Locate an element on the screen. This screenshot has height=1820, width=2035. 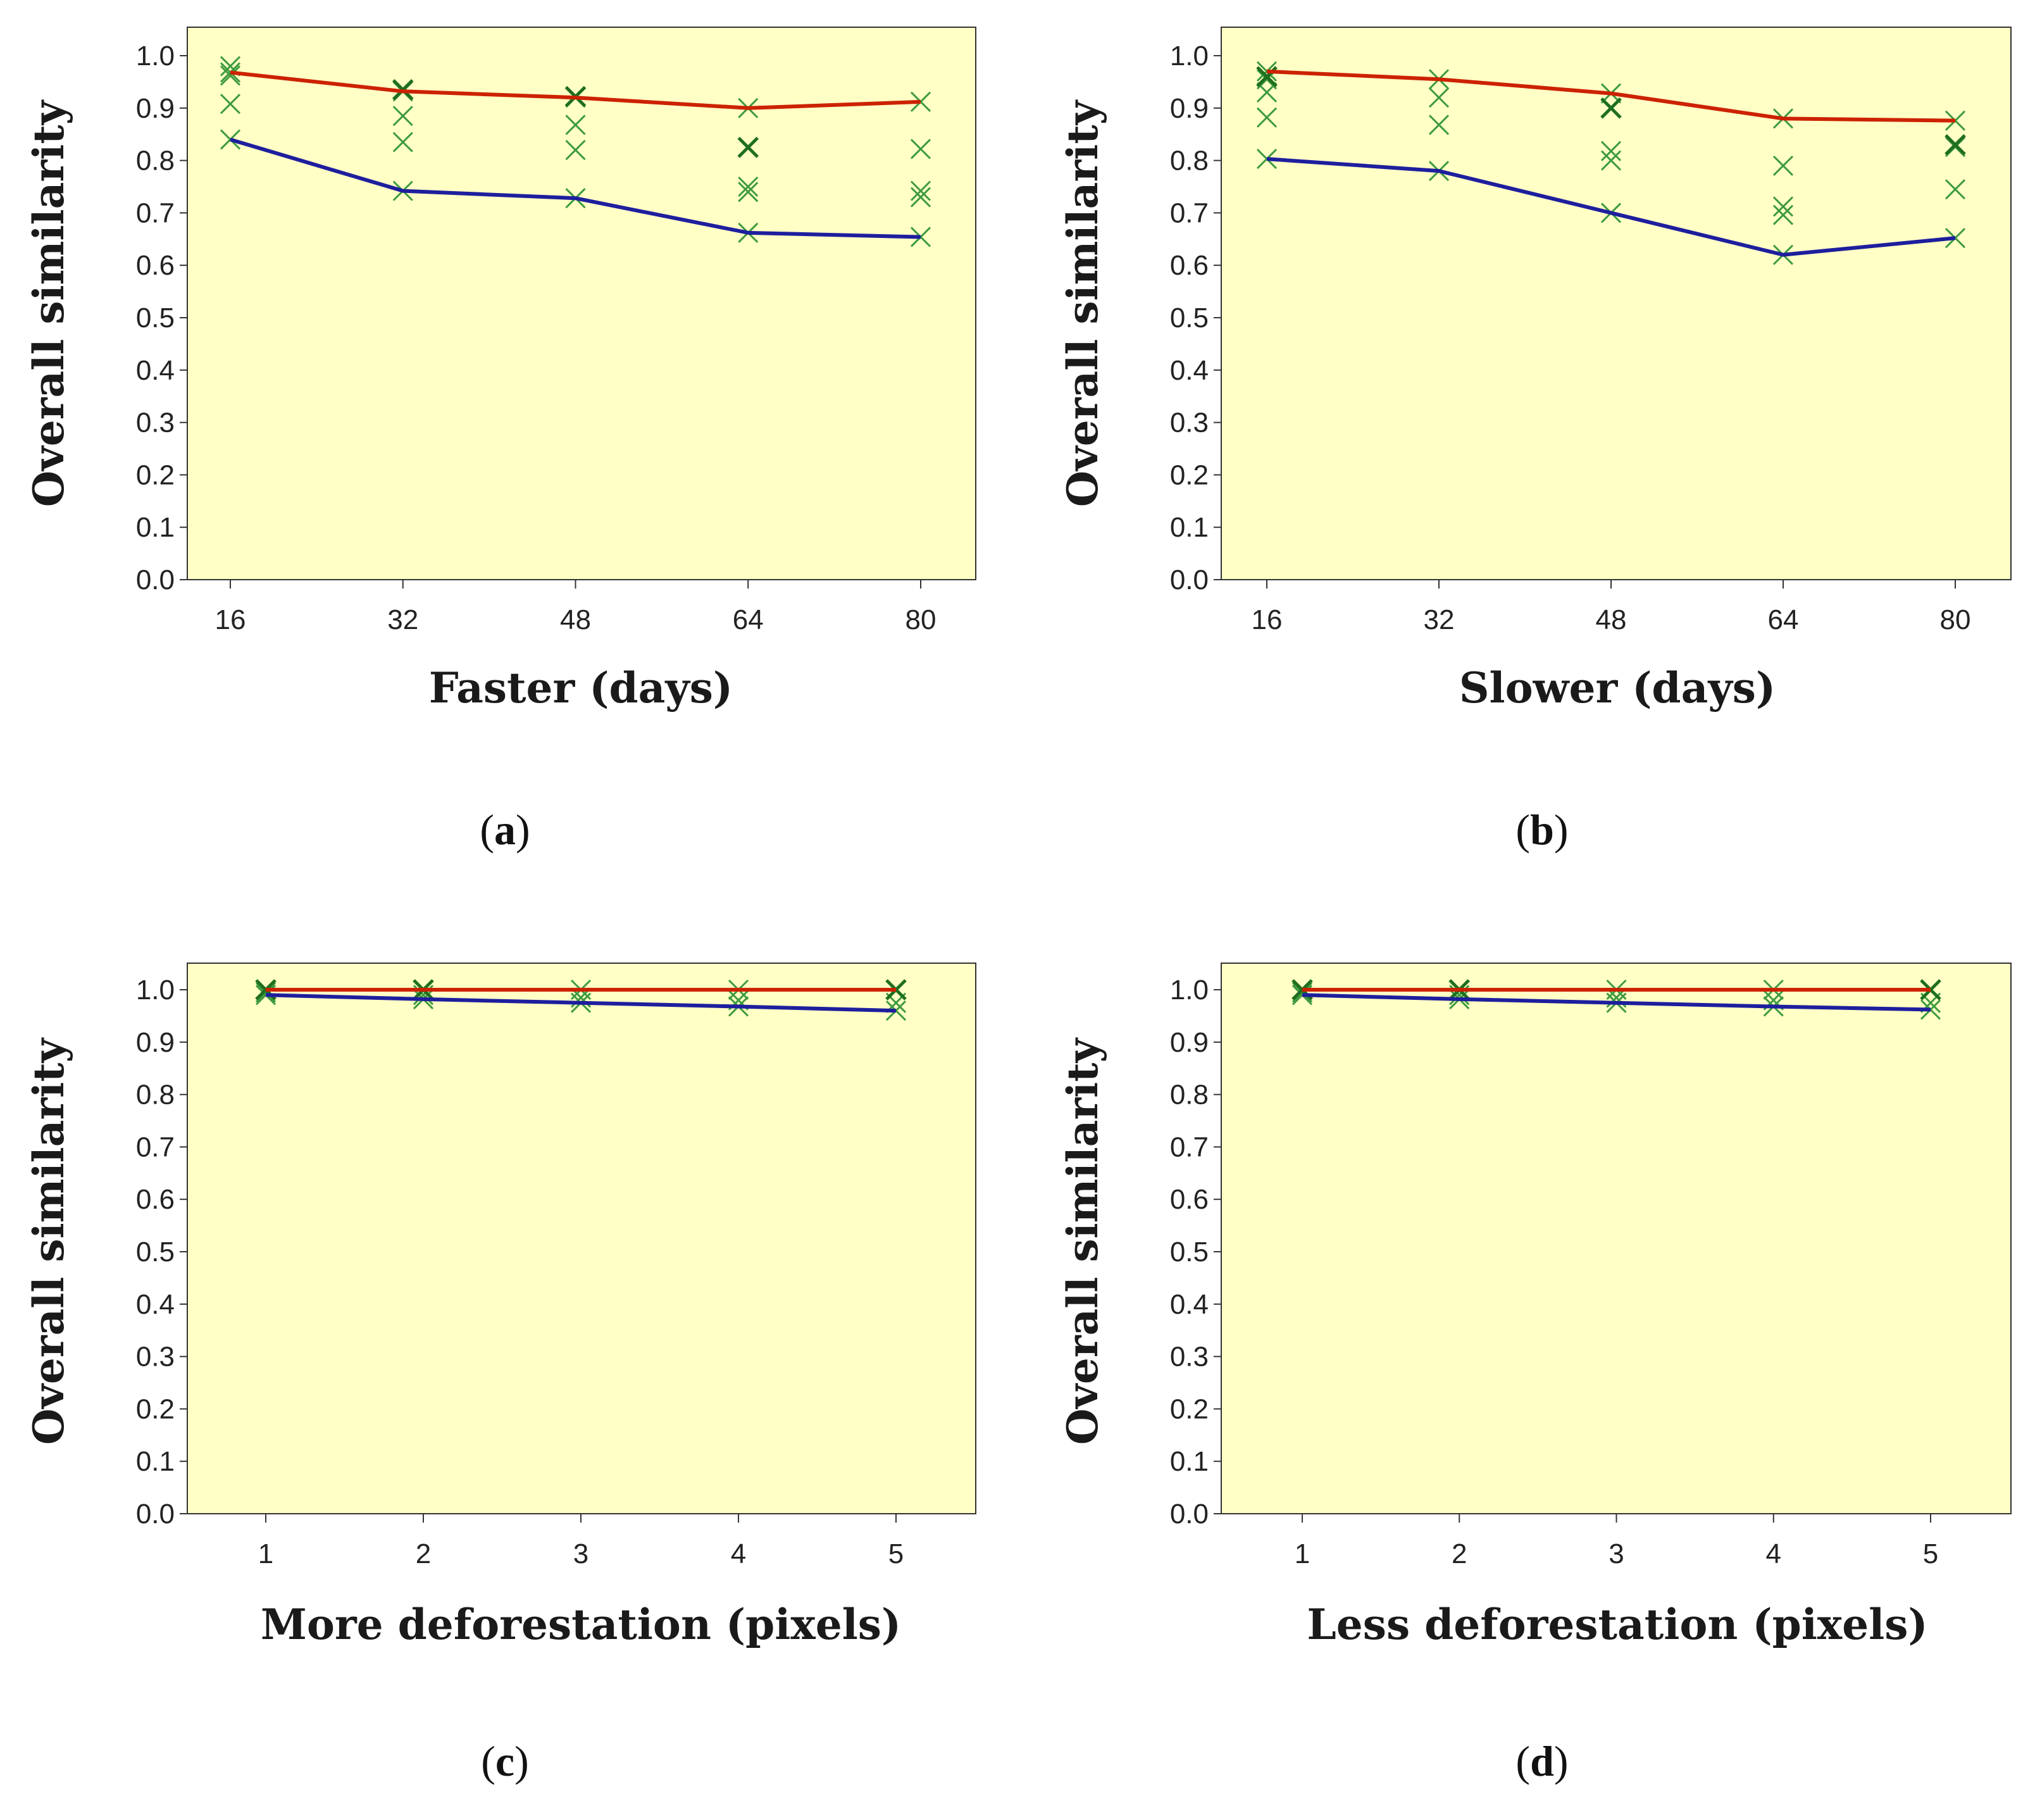
panel-label: (d) is located at coordinates (1541, 1761).